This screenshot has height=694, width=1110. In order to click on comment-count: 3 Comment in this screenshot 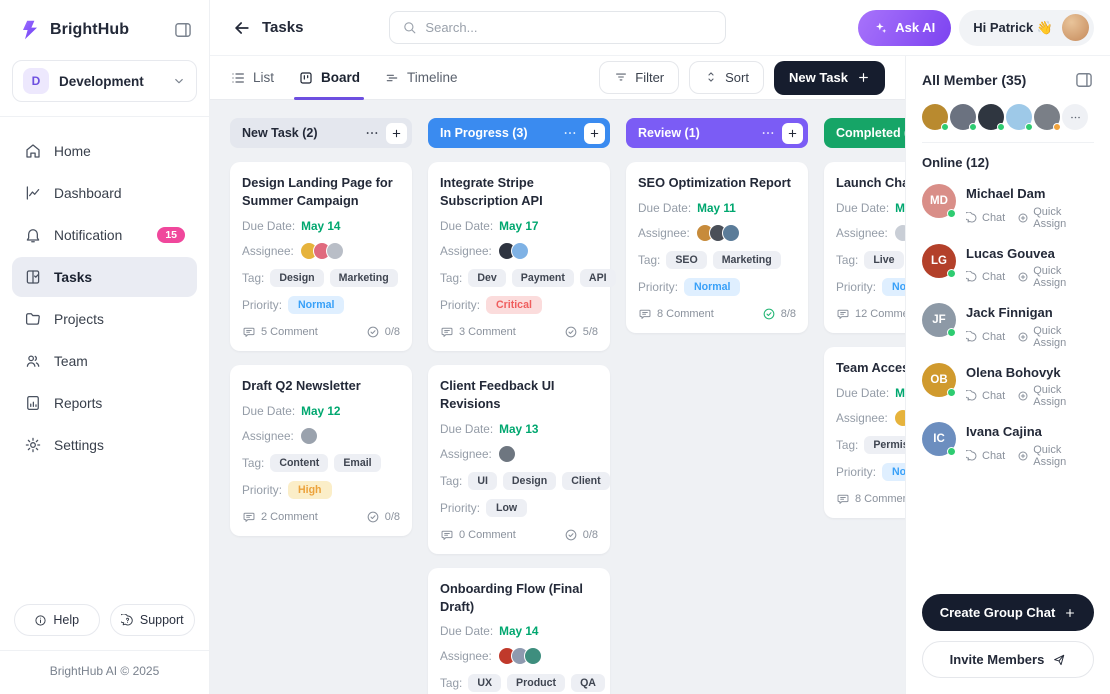, I will do `click(478, 332)`.